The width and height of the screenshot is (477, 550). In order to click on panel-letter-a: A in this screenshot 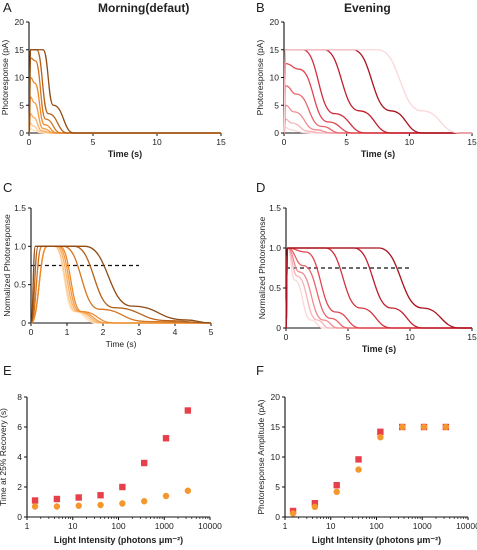, I will do `click(7, 7)`.